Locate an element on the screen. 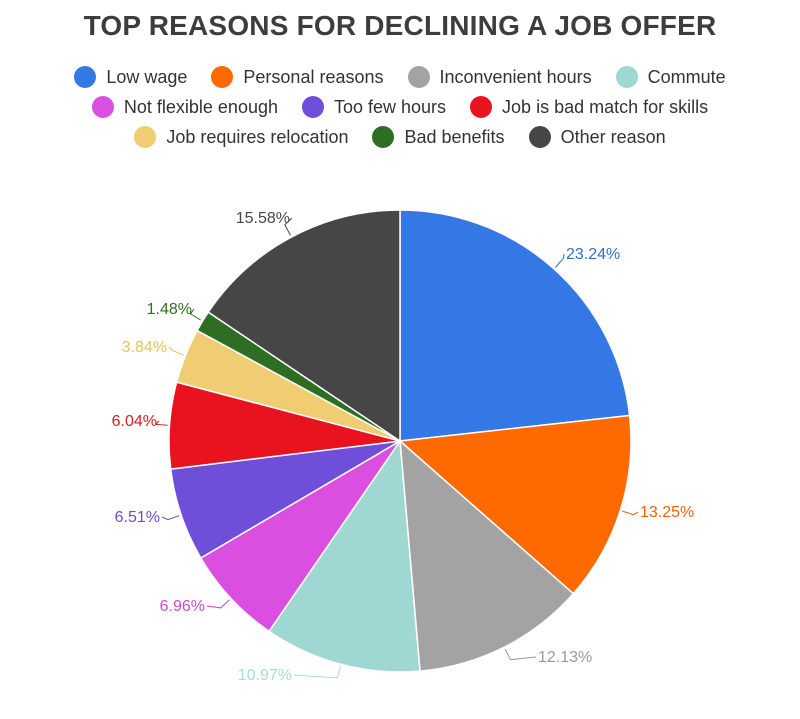 This screenshot has height=719, width=800. legend-item: Commute is located at coordinates (670, 77).